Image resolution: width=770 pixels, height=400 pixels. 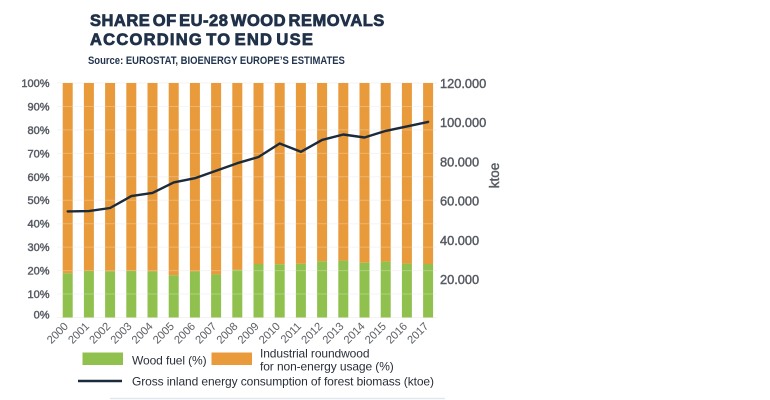 I want to click on svg-text: 60%, so click(x=38, y=178).